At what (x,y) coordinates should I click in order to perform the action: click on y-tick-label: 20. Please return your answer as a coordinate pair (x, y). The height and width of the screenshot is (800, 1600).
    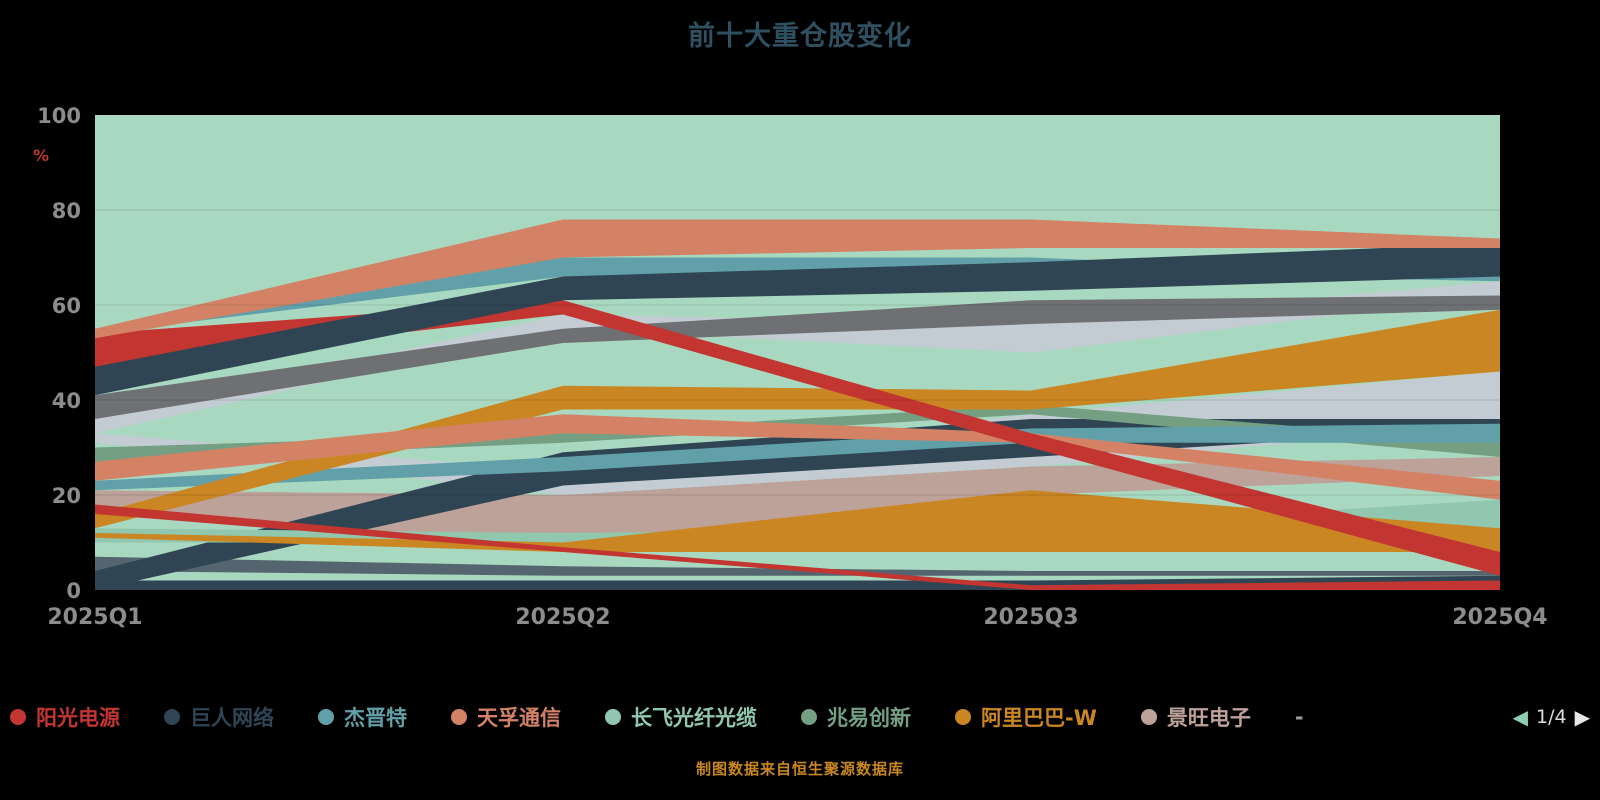
    Looking at the image, I should click on (66, 496).